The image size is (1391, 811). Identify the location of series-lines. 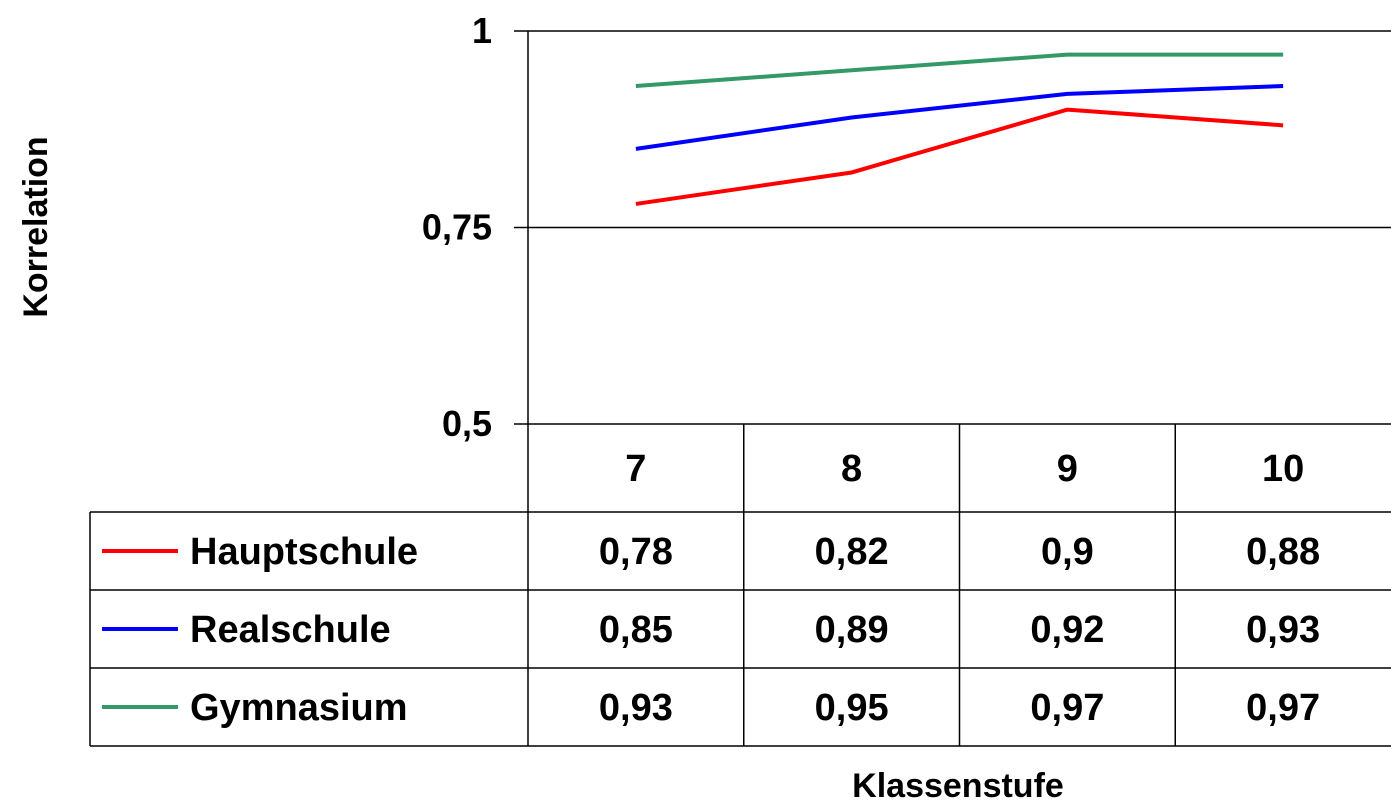
(959, 129).